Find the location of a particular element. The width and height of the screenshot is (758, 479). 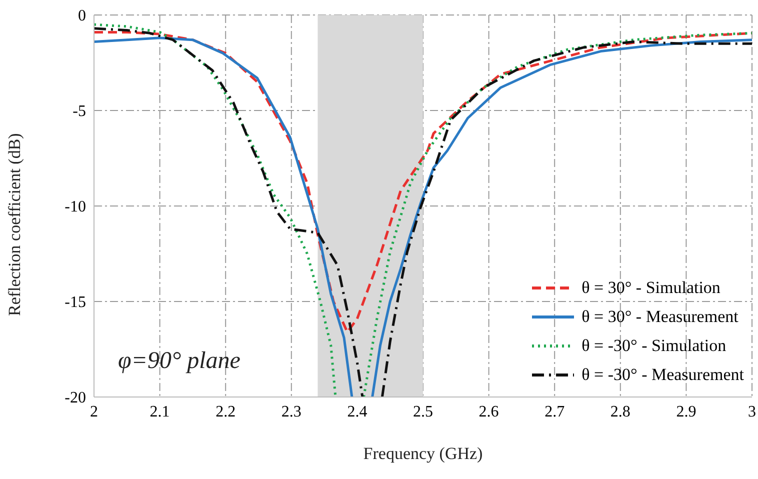

y-tick-label: 0 is located at coordinates (82, 16).